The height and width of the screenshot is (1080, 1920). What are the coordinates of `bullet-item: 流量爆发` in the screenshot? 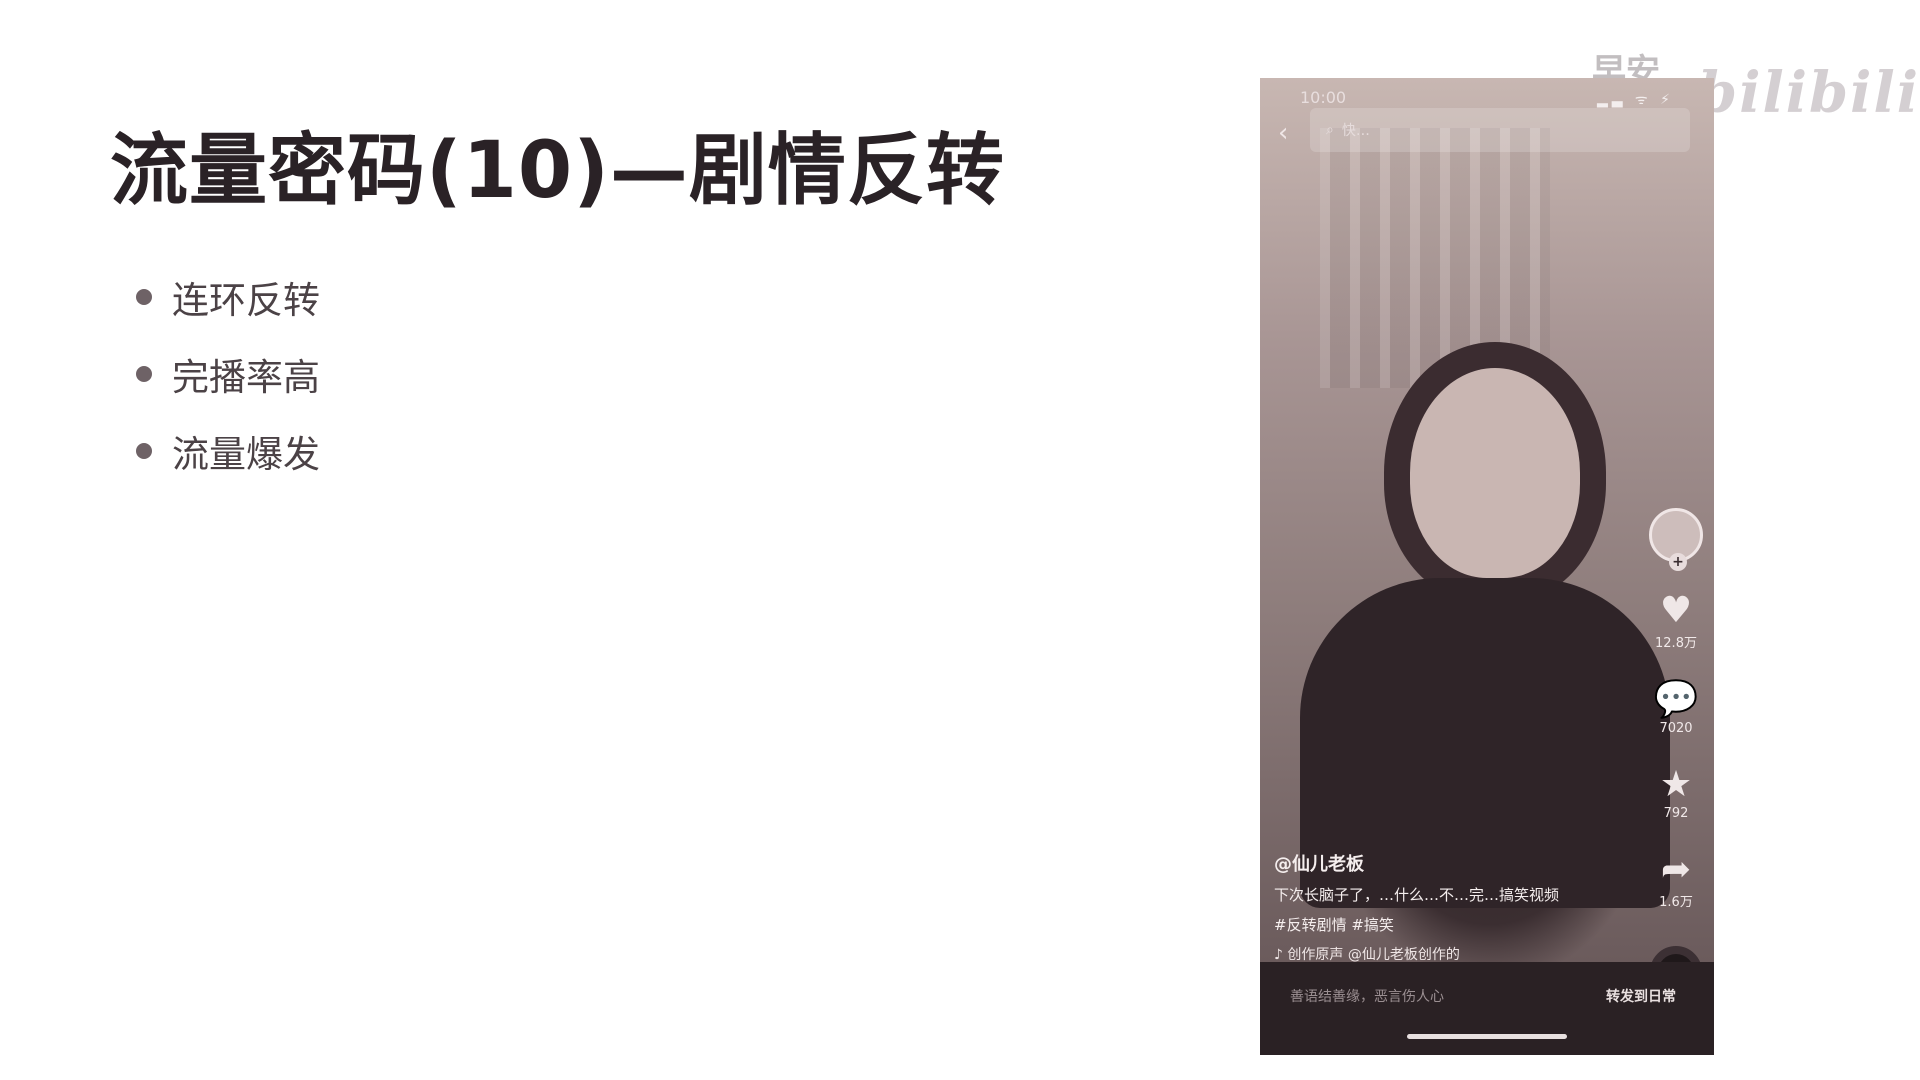 It's located at (228, 450).